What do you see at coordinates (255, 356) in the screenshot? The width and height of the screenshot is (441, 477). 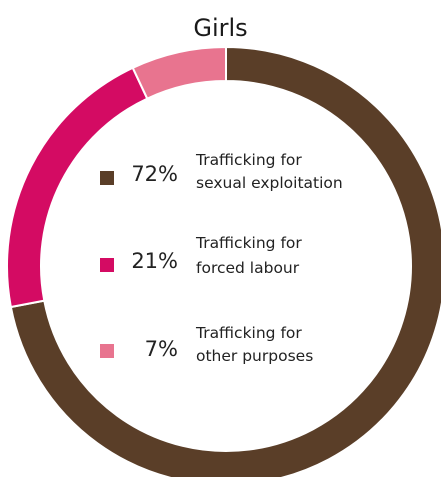 I see `legend-label-line2: other purposes` at bounding box center [255, 356].